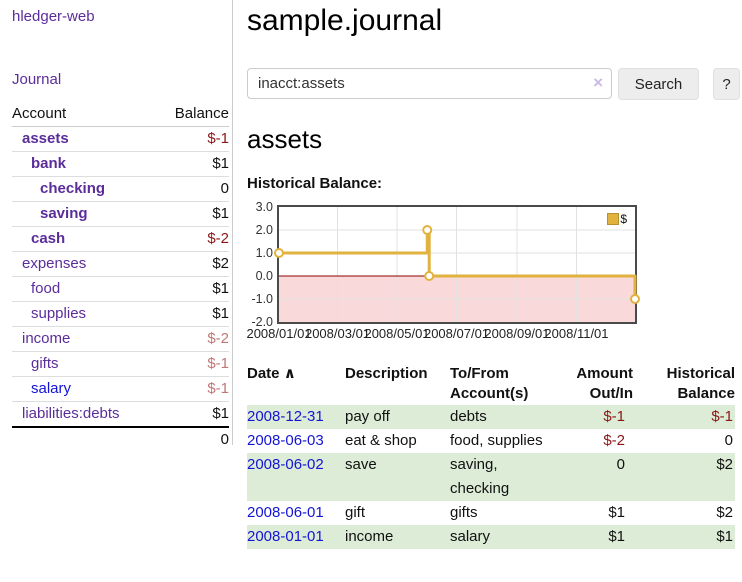  Describe the element at coordinates (120, 264) in the screenshot. I see `account-row-expenses: expenses $2` at that location.